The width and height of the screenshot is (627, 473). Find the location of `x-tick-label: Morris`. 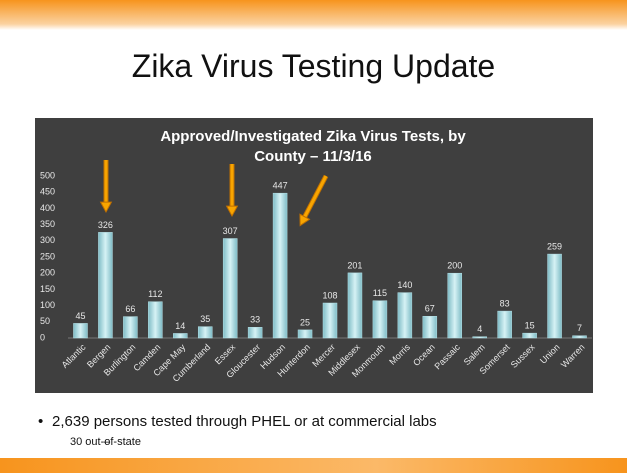

x-tick-label: Morris is located at coordinates (399, 354).